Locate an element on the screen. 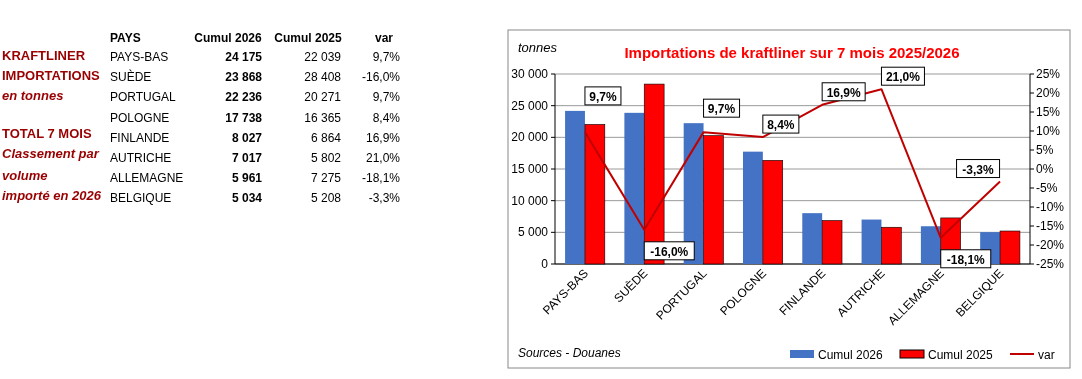  y-tick-label: 20 000 is located at coordinates (530, 137).